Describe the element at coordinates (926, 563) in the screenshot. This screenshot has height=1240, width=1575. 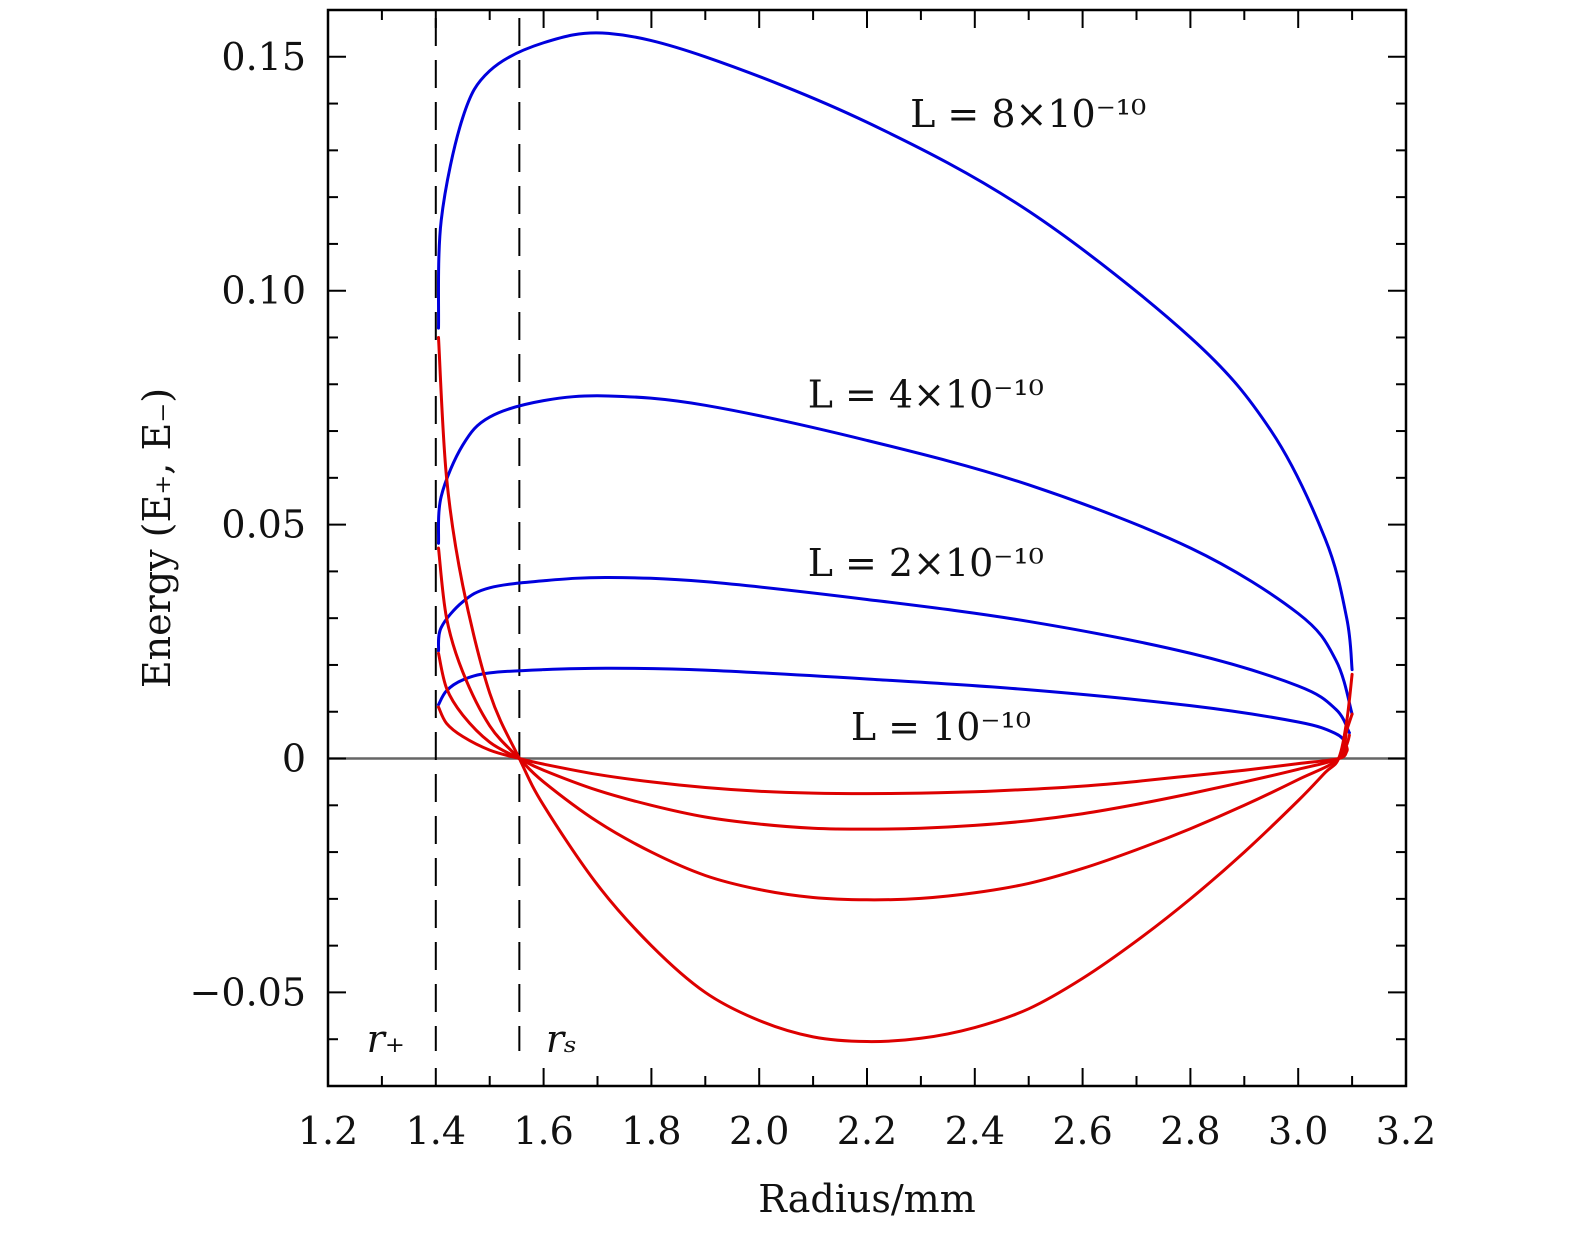
I see `curve-label: L = 2×10⁻¹⁰` at that location.